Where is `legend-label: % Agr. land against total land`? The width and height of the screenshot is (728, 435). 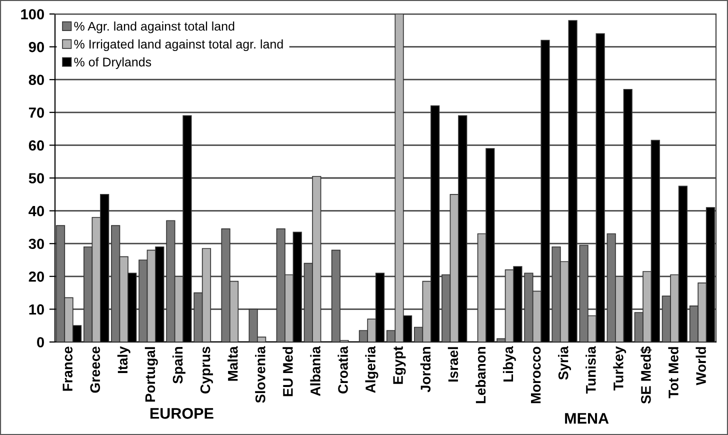
legend-label: % Agr. land against total land is located at coordinates (154, 28).